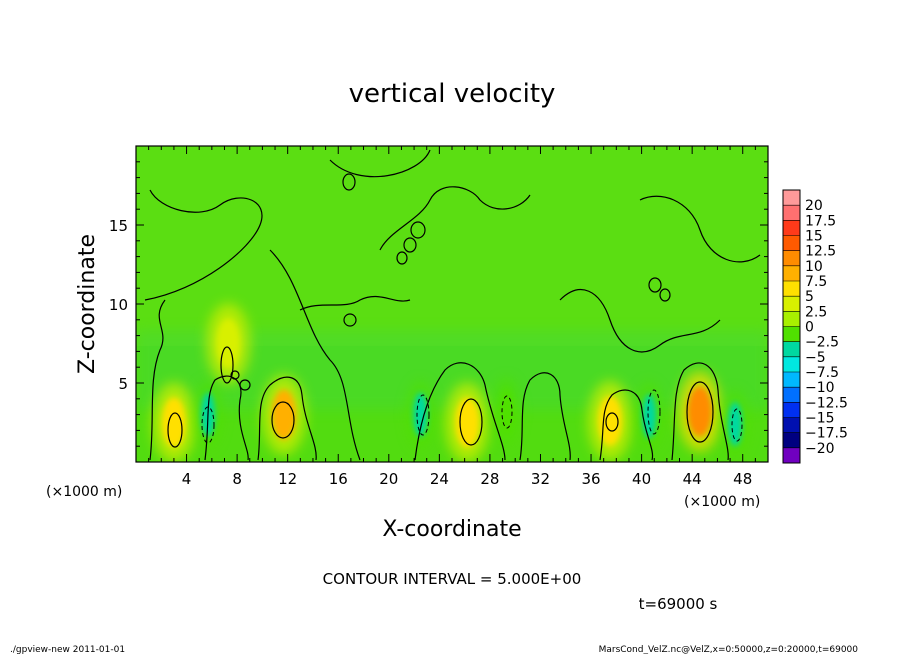 Image resolution: width=904 pixels, height=654 pixels. Describe the element at coordinates (84, 492) in the screenshot. I see `y-unit-label: (×1000 m)` at that location.